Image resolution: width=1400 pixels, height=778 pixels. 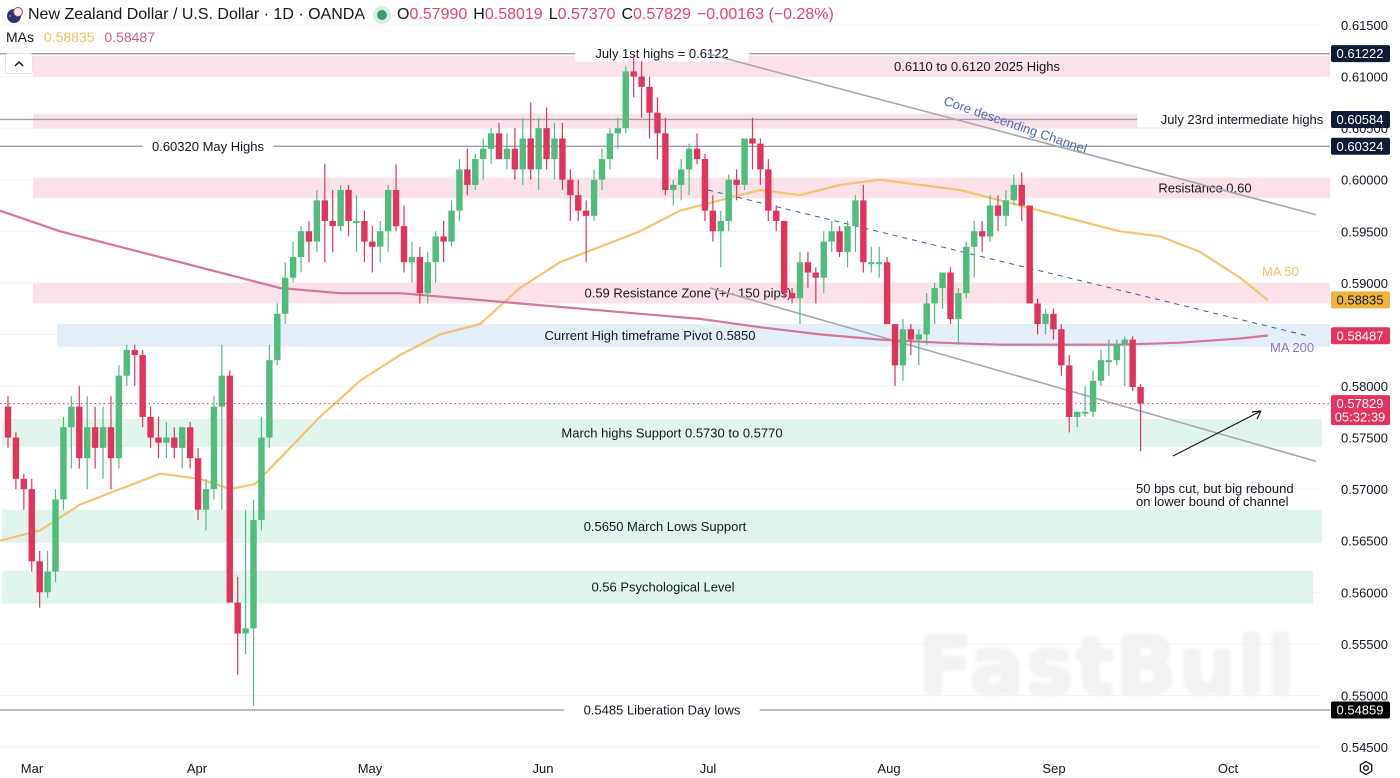 What do you see at coordinates (32, 768) in the screenshot?
I see `time-tick-mar: Mar` at bounding box center [32, 768].